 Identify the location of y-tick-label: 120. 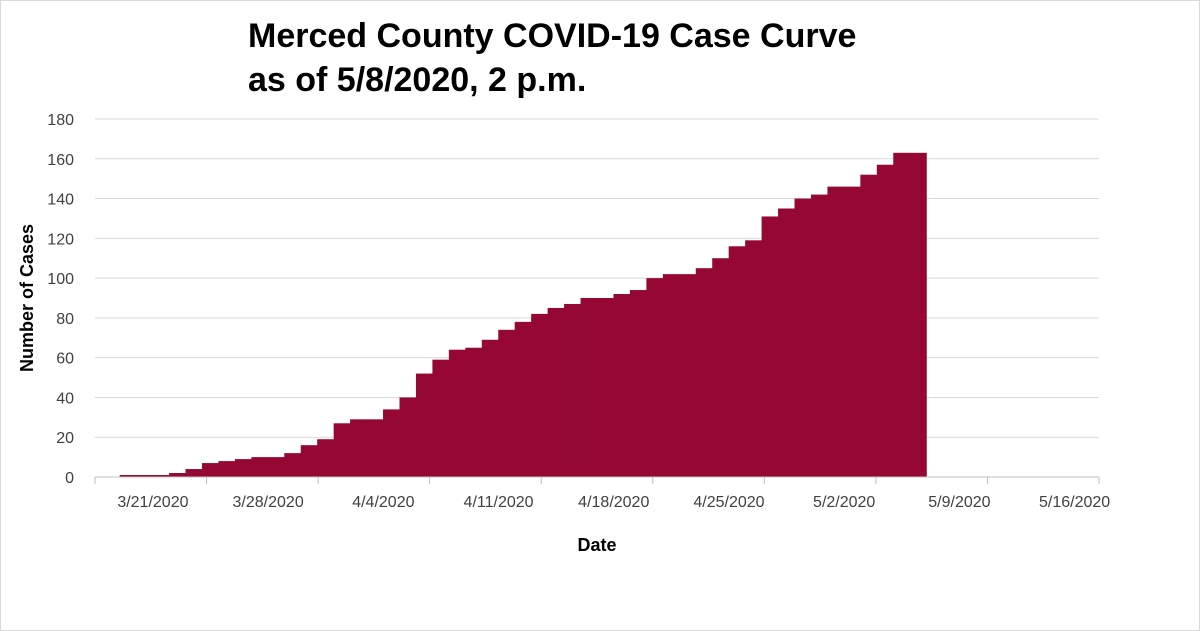
(60, 239).